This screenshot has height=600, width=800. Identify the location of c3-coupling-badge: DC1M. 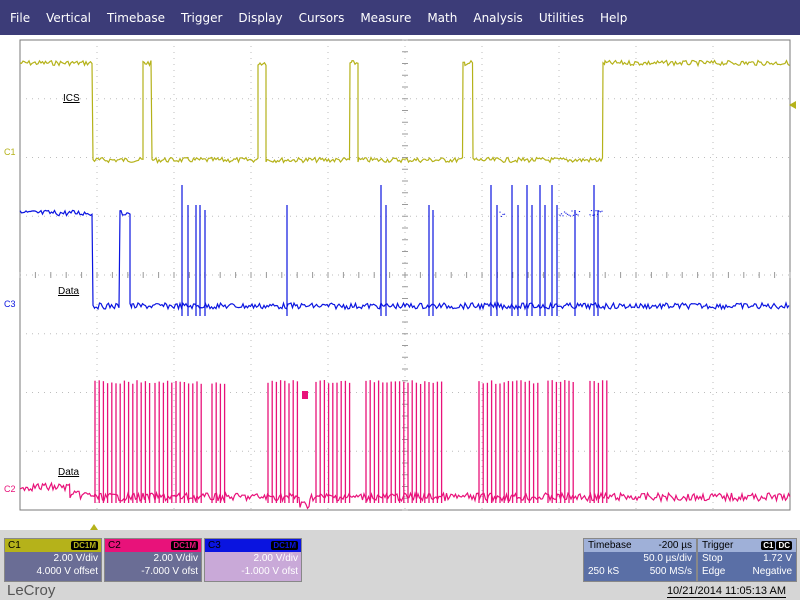
(284, 545).